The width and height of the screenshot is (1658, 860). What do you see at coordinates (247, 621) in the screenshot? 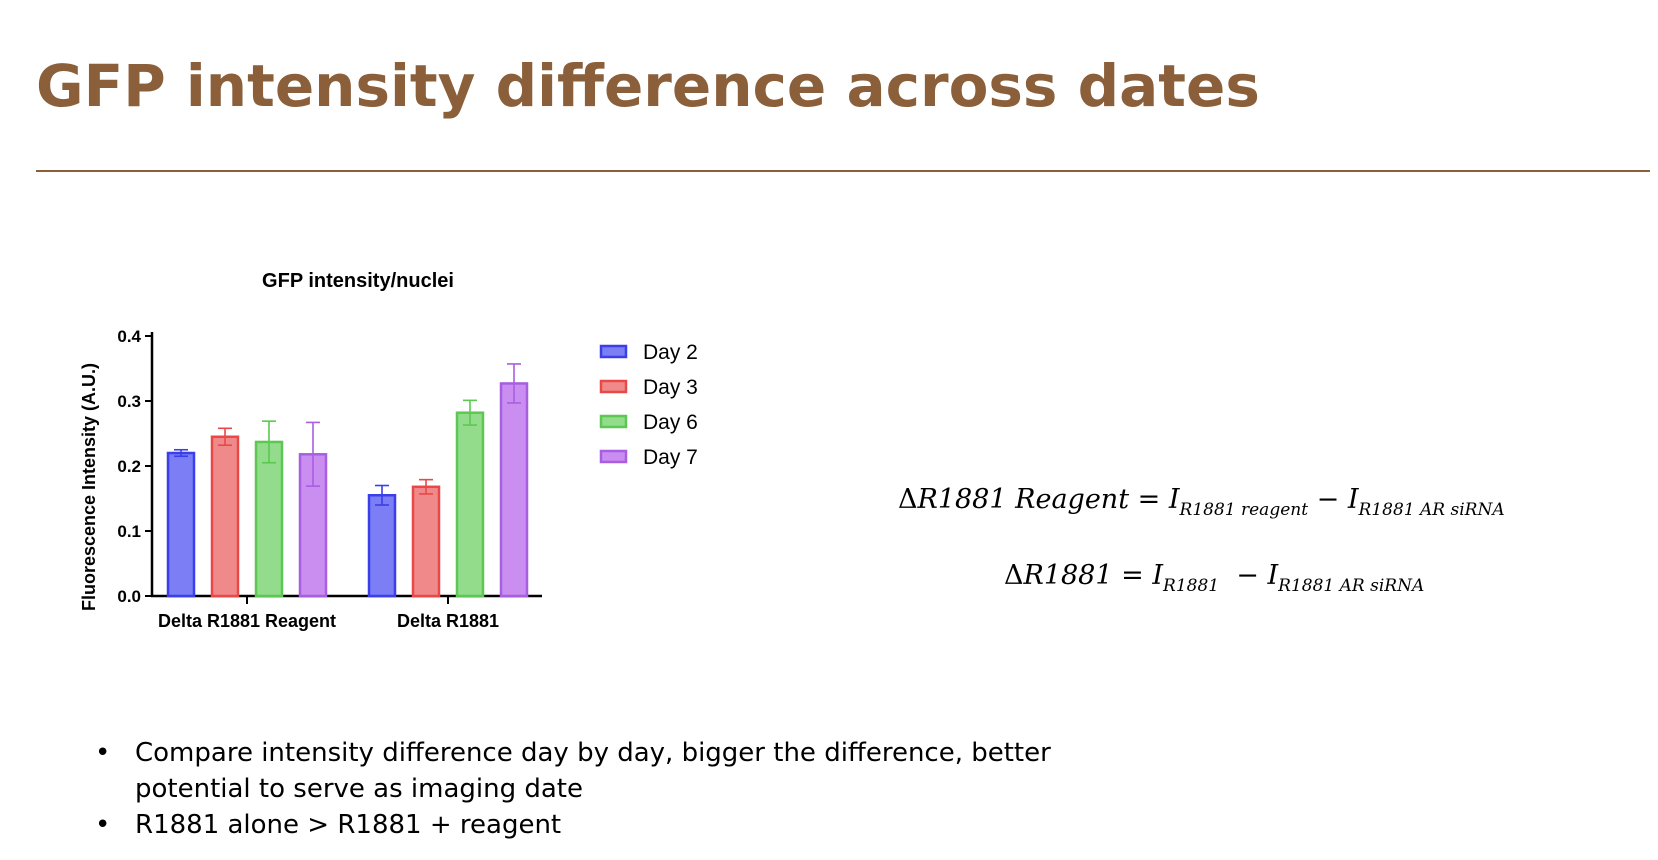
I see `x-tick-label: Delta R1881 Reagent` at bounding box center [247, 621].